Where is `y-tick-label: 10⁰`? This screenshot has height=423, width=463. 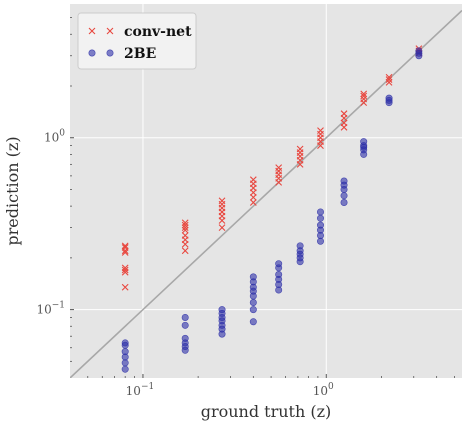
y-tick-label: 10⁰ is located at coordinates (54, 137).